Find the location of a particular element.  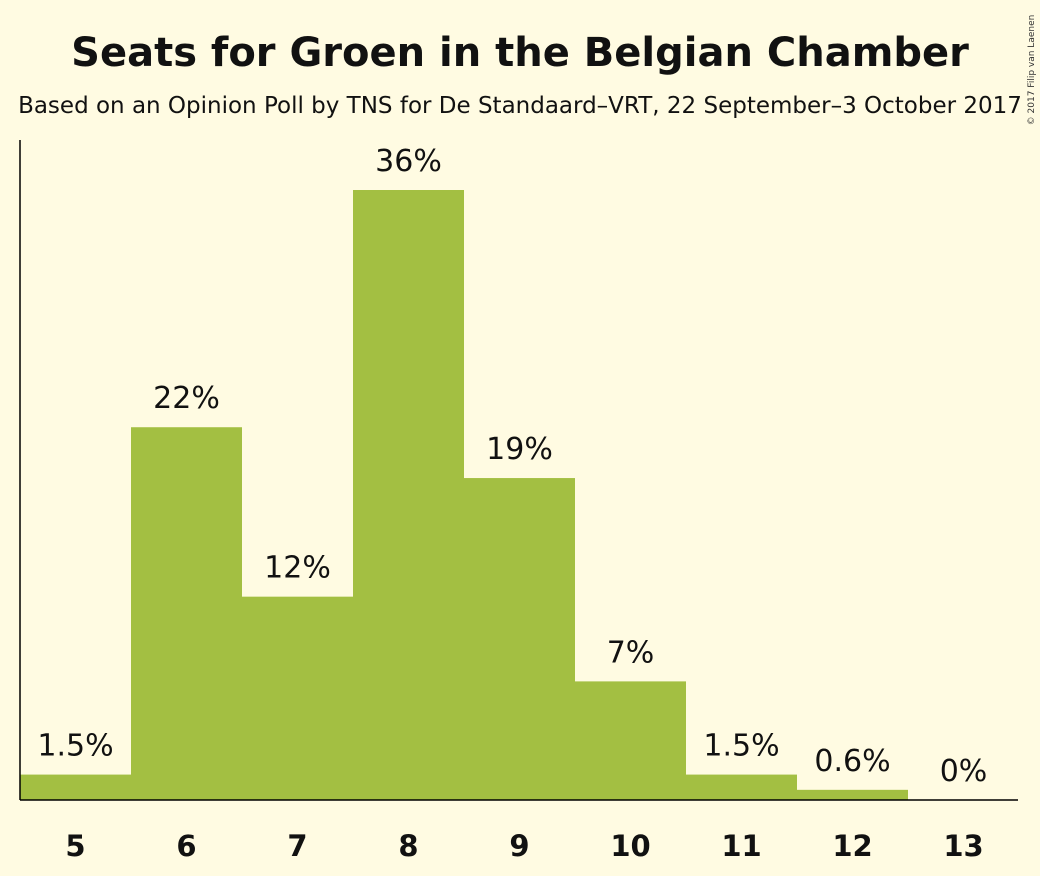

x-tick-label-13: 13 is located at coordinates (963, 846).